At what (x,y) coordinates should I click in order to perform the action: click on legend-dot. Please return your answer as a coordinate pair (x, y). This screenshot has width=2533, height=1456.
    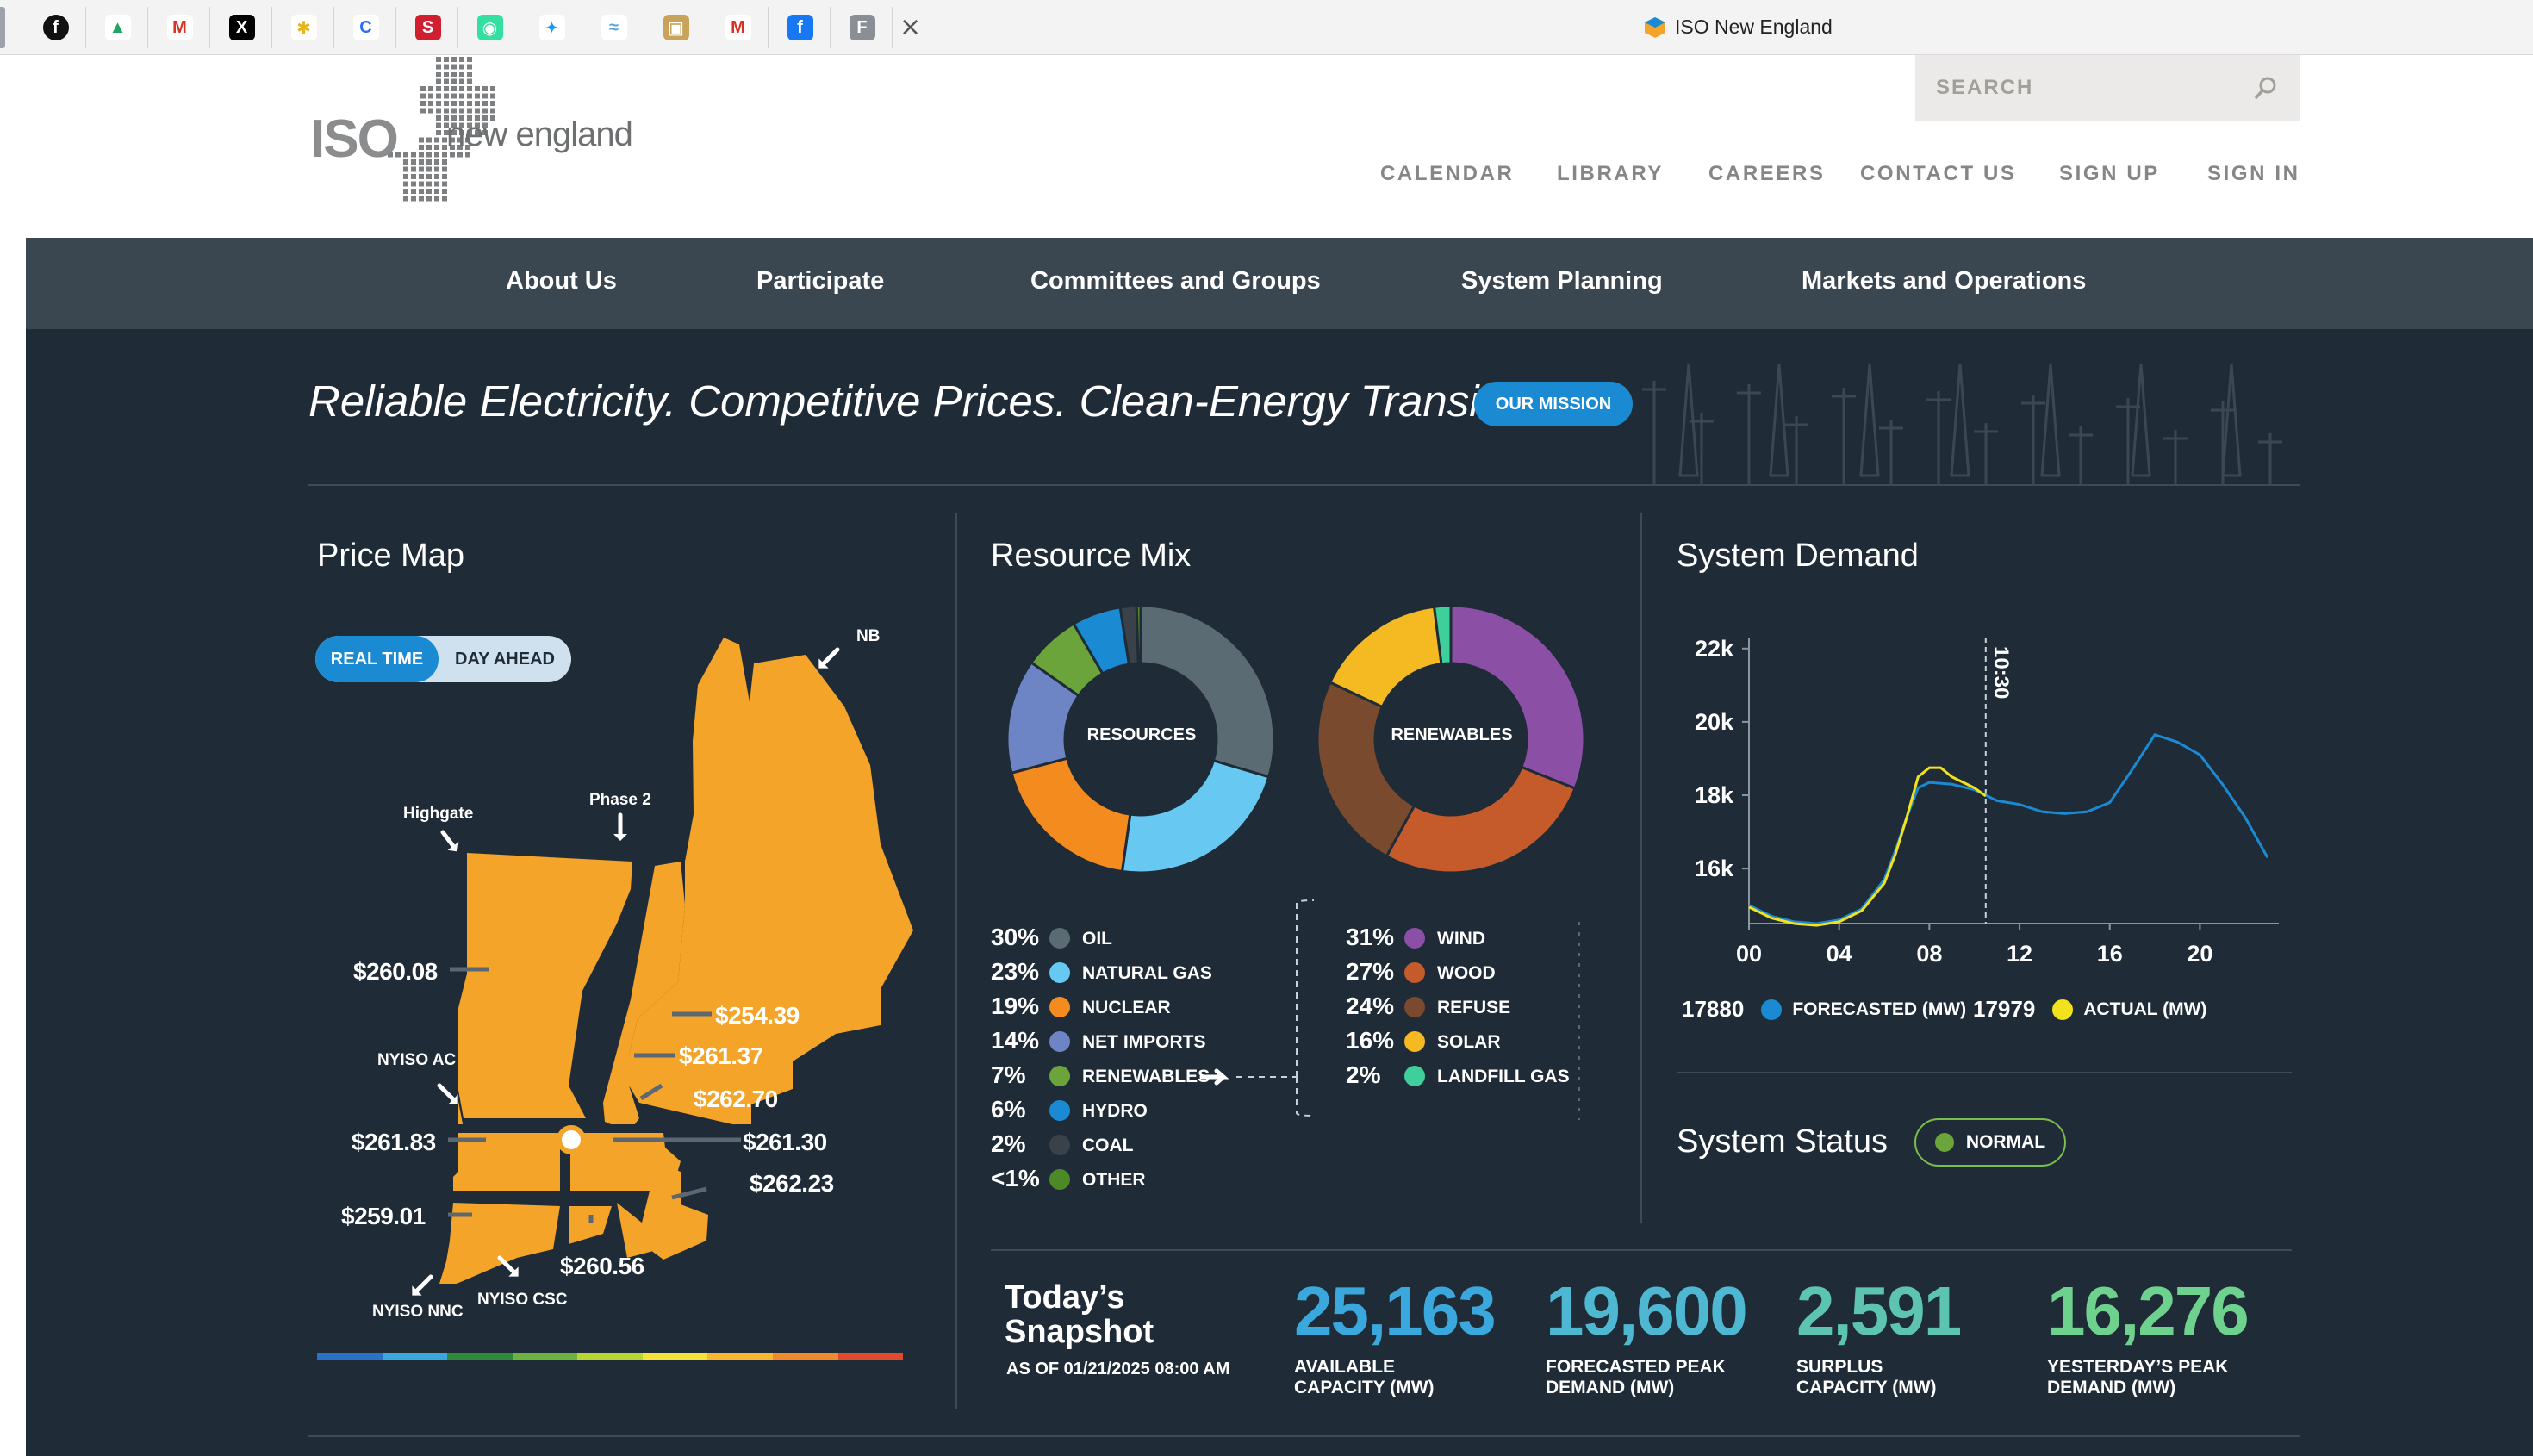
    Looking at the image, I should click on (1059, 1042).